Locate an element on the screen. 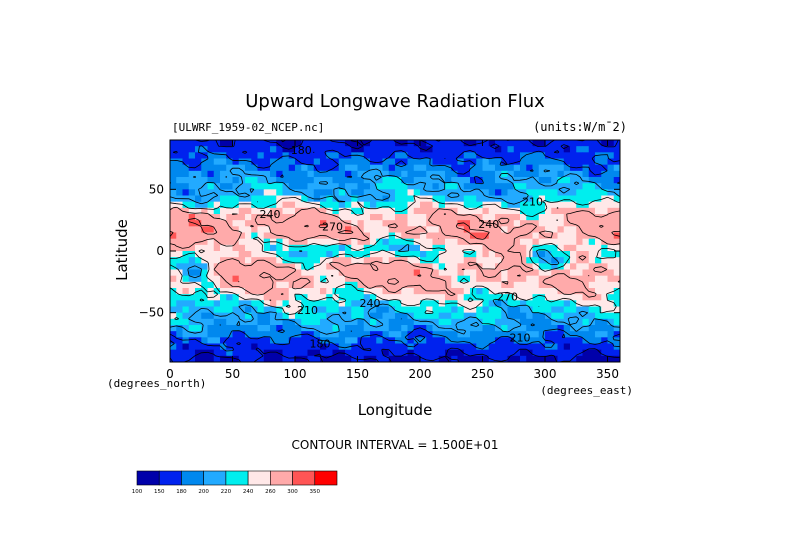  colorbar-swatch is located at coordinates (237, 478).